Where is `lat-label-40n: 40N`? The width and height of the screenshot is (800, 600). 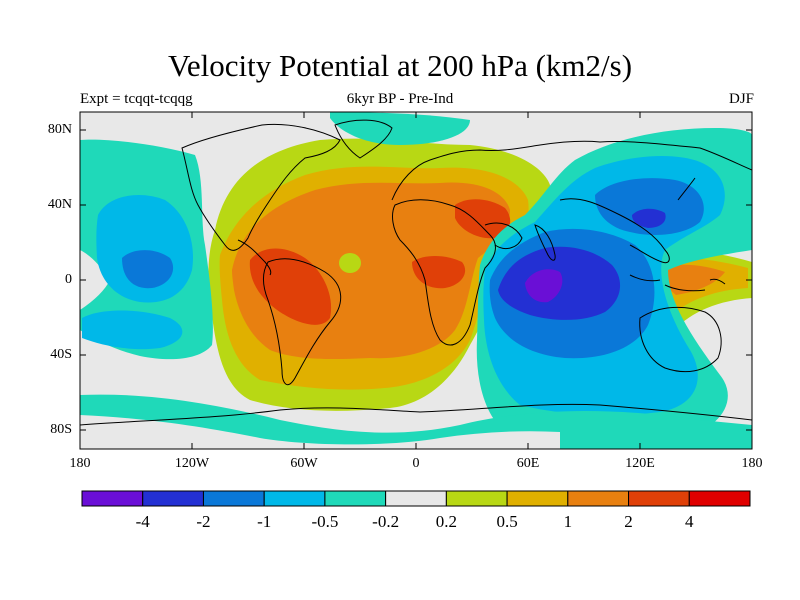 lat-label-40n: 40N is located at coordinates (59, 204).